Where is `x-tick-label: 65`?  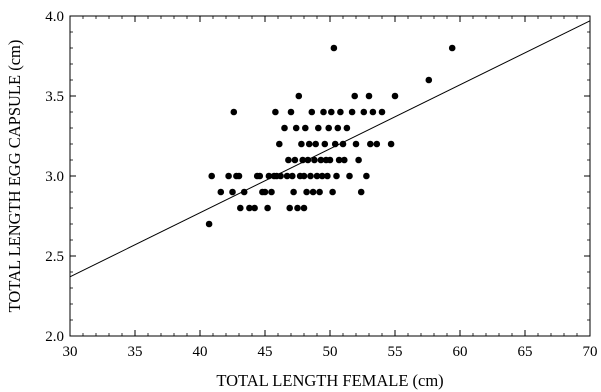
x-tick-label: 65 is located at coordinates (525, 352).